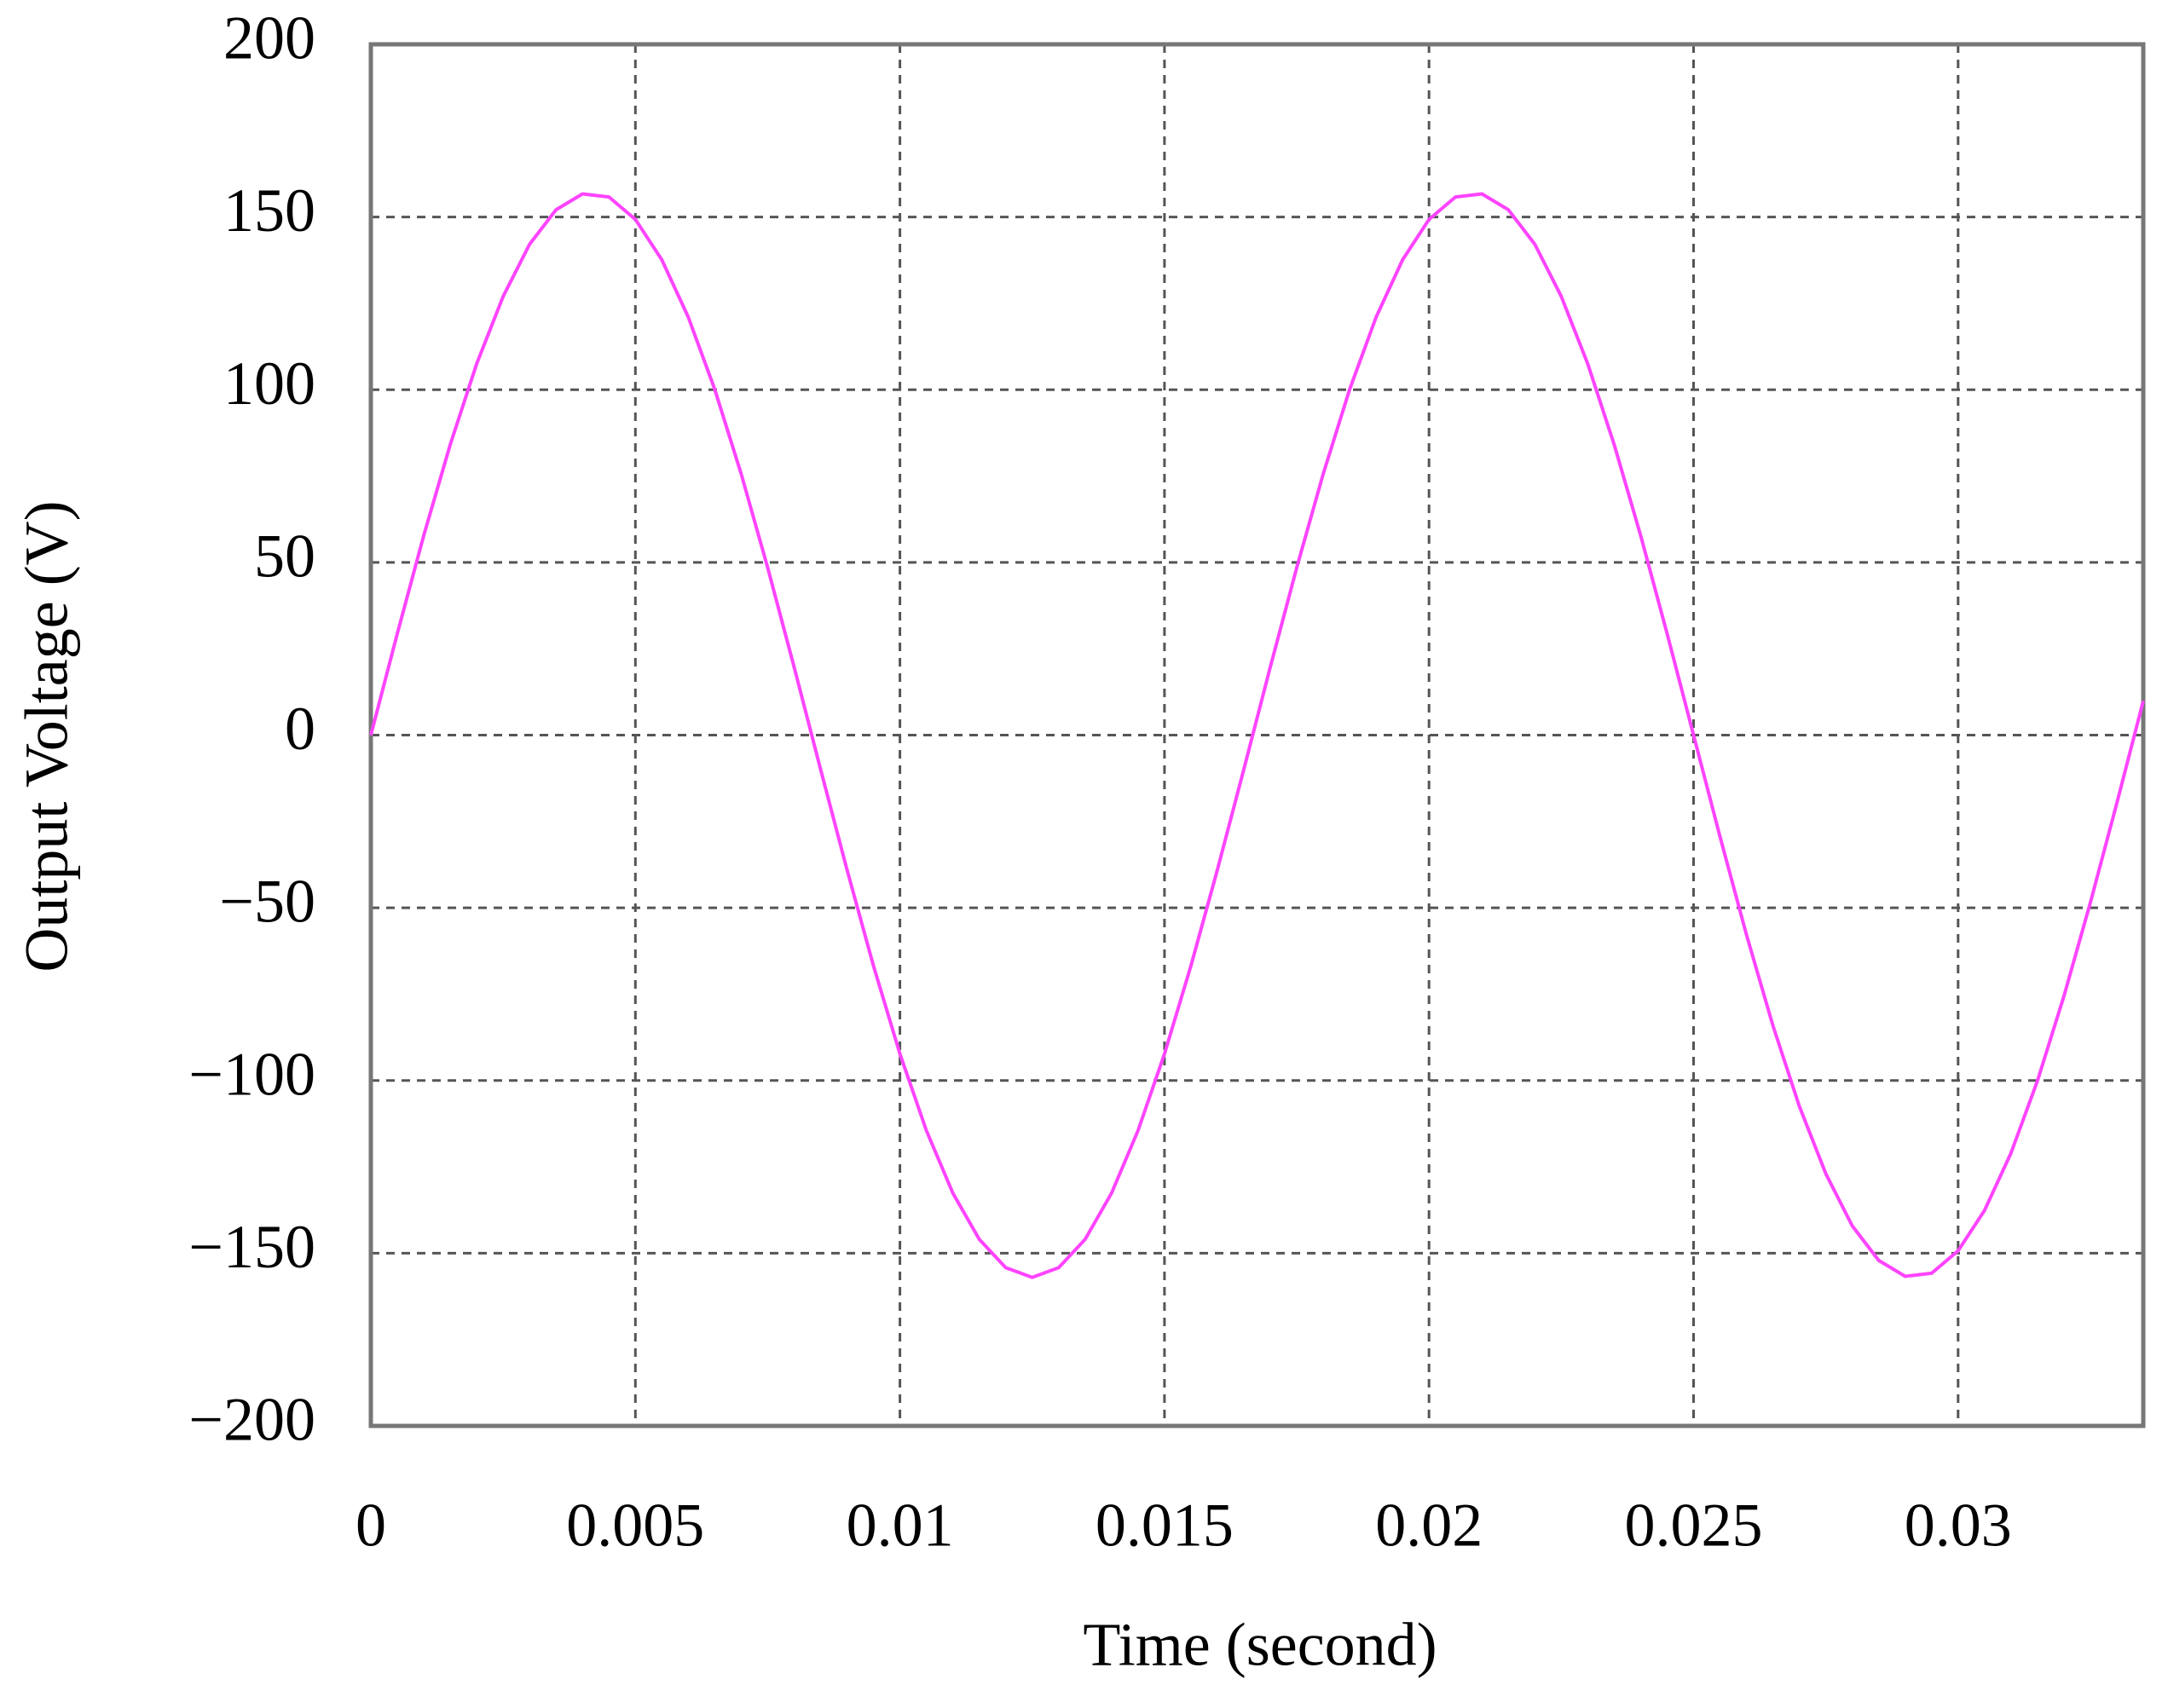  Describe the element at coordinates (269, 383) in the screenshot. I see `y-tick-label: 100` at that location.